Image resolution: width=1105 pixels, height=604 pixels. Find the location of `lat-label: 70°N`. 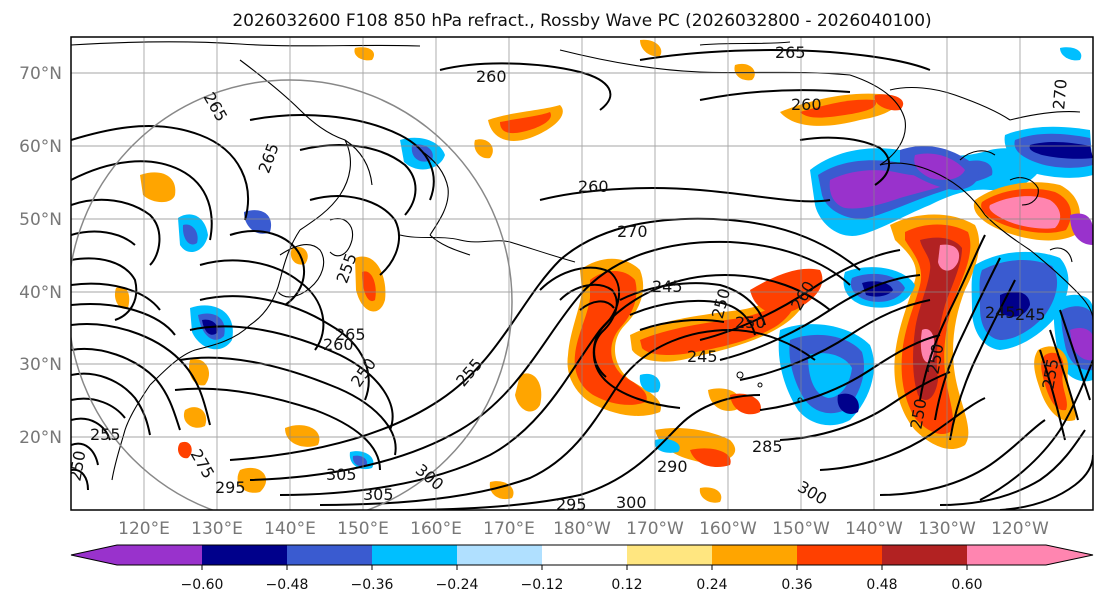

lat-label: 70°N is located at coordinates (40, 74).